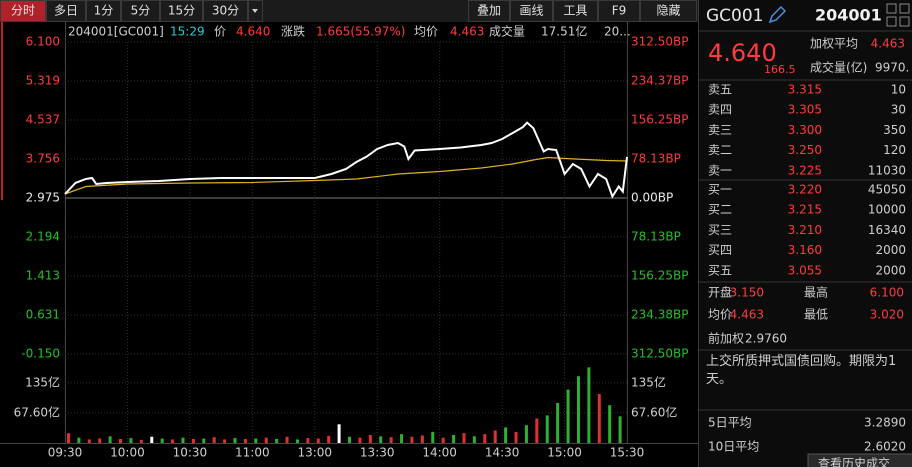 The width and height of the screenshot is (912, 467). I want to click on y-tick-label: 5.319, so click(43, 80).